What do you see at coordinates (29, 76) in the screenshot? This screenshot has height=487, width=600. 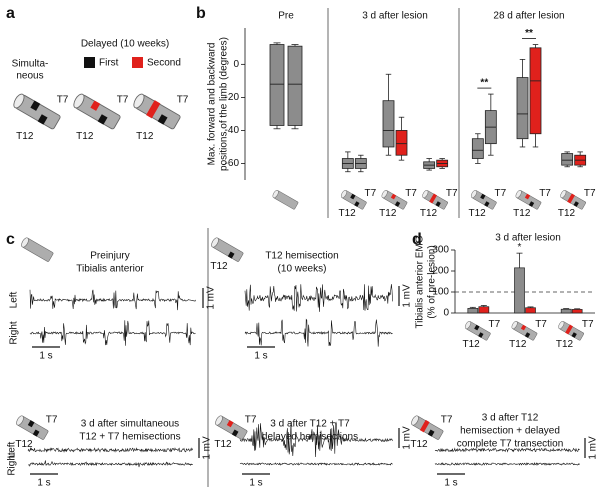 I see `label: neous` at bounding box center [29, 76].